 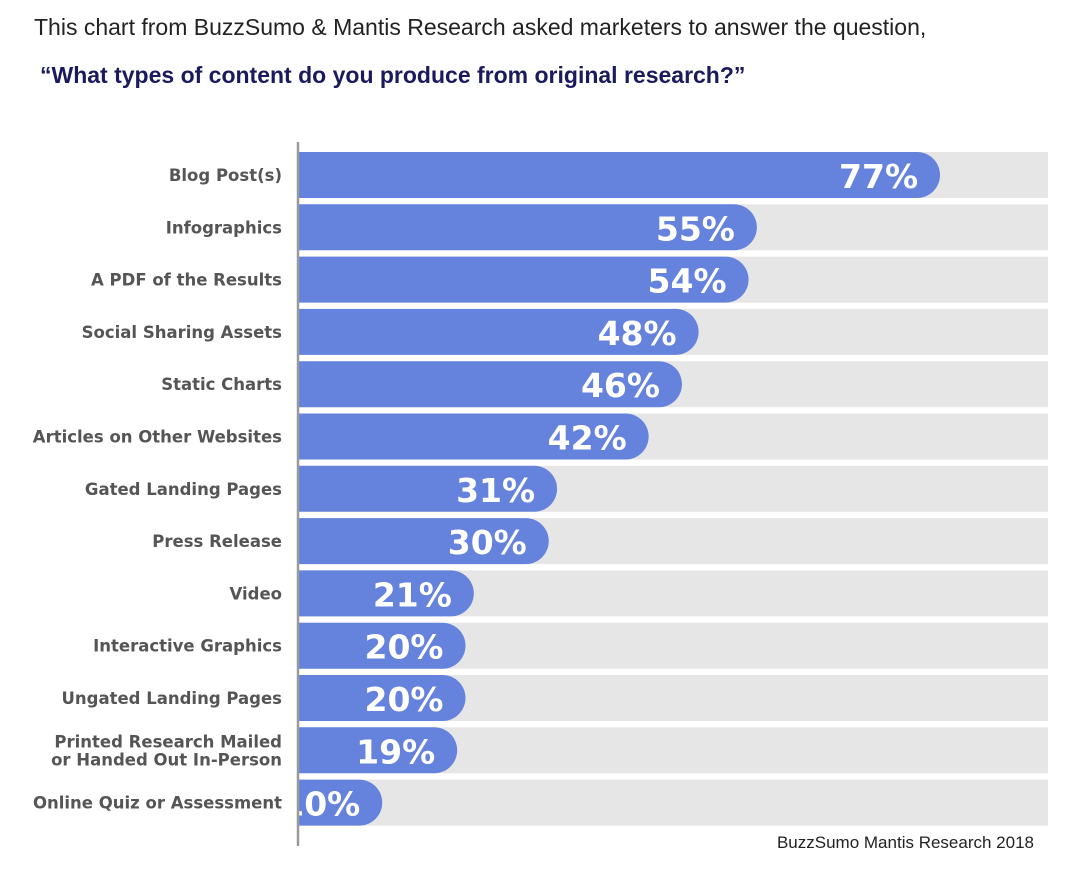 I want to click on bar-value-label: 54%, so click(x=687, y=281).